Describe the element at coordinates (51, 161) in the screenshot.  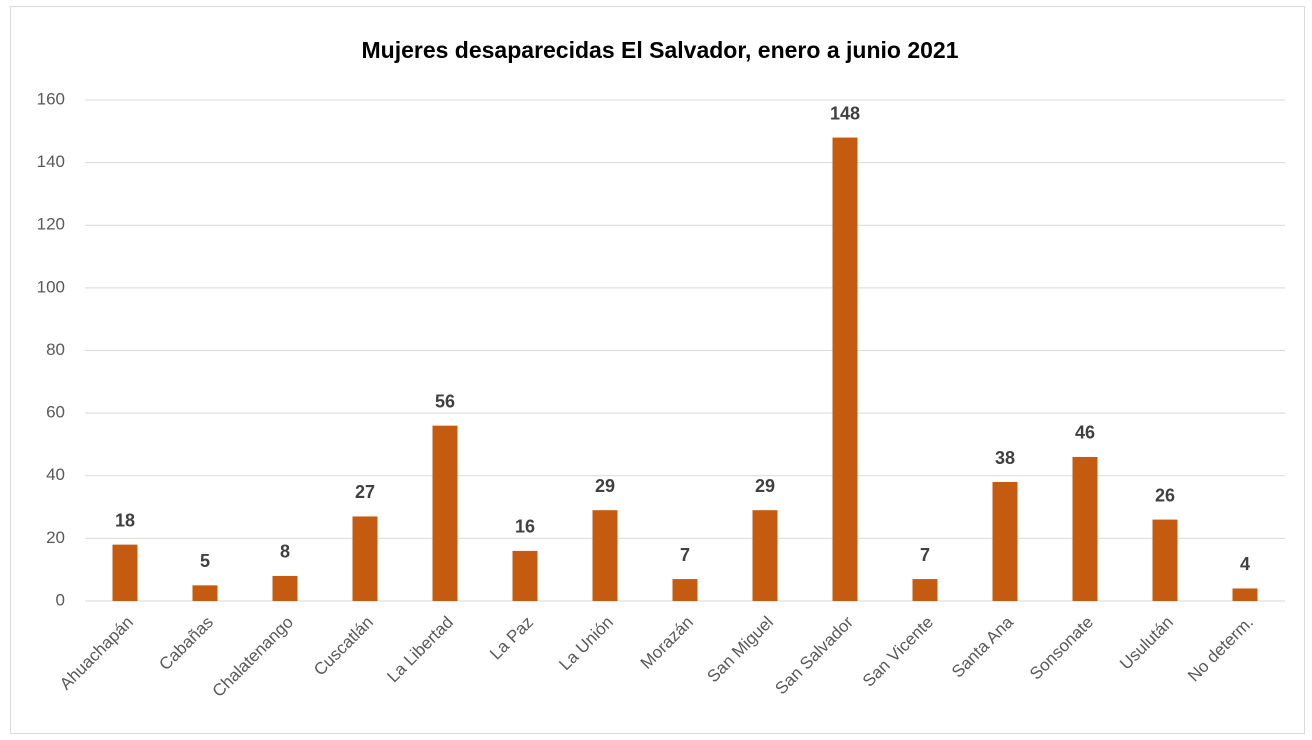
I see `y-tick-label: 140` at that location.